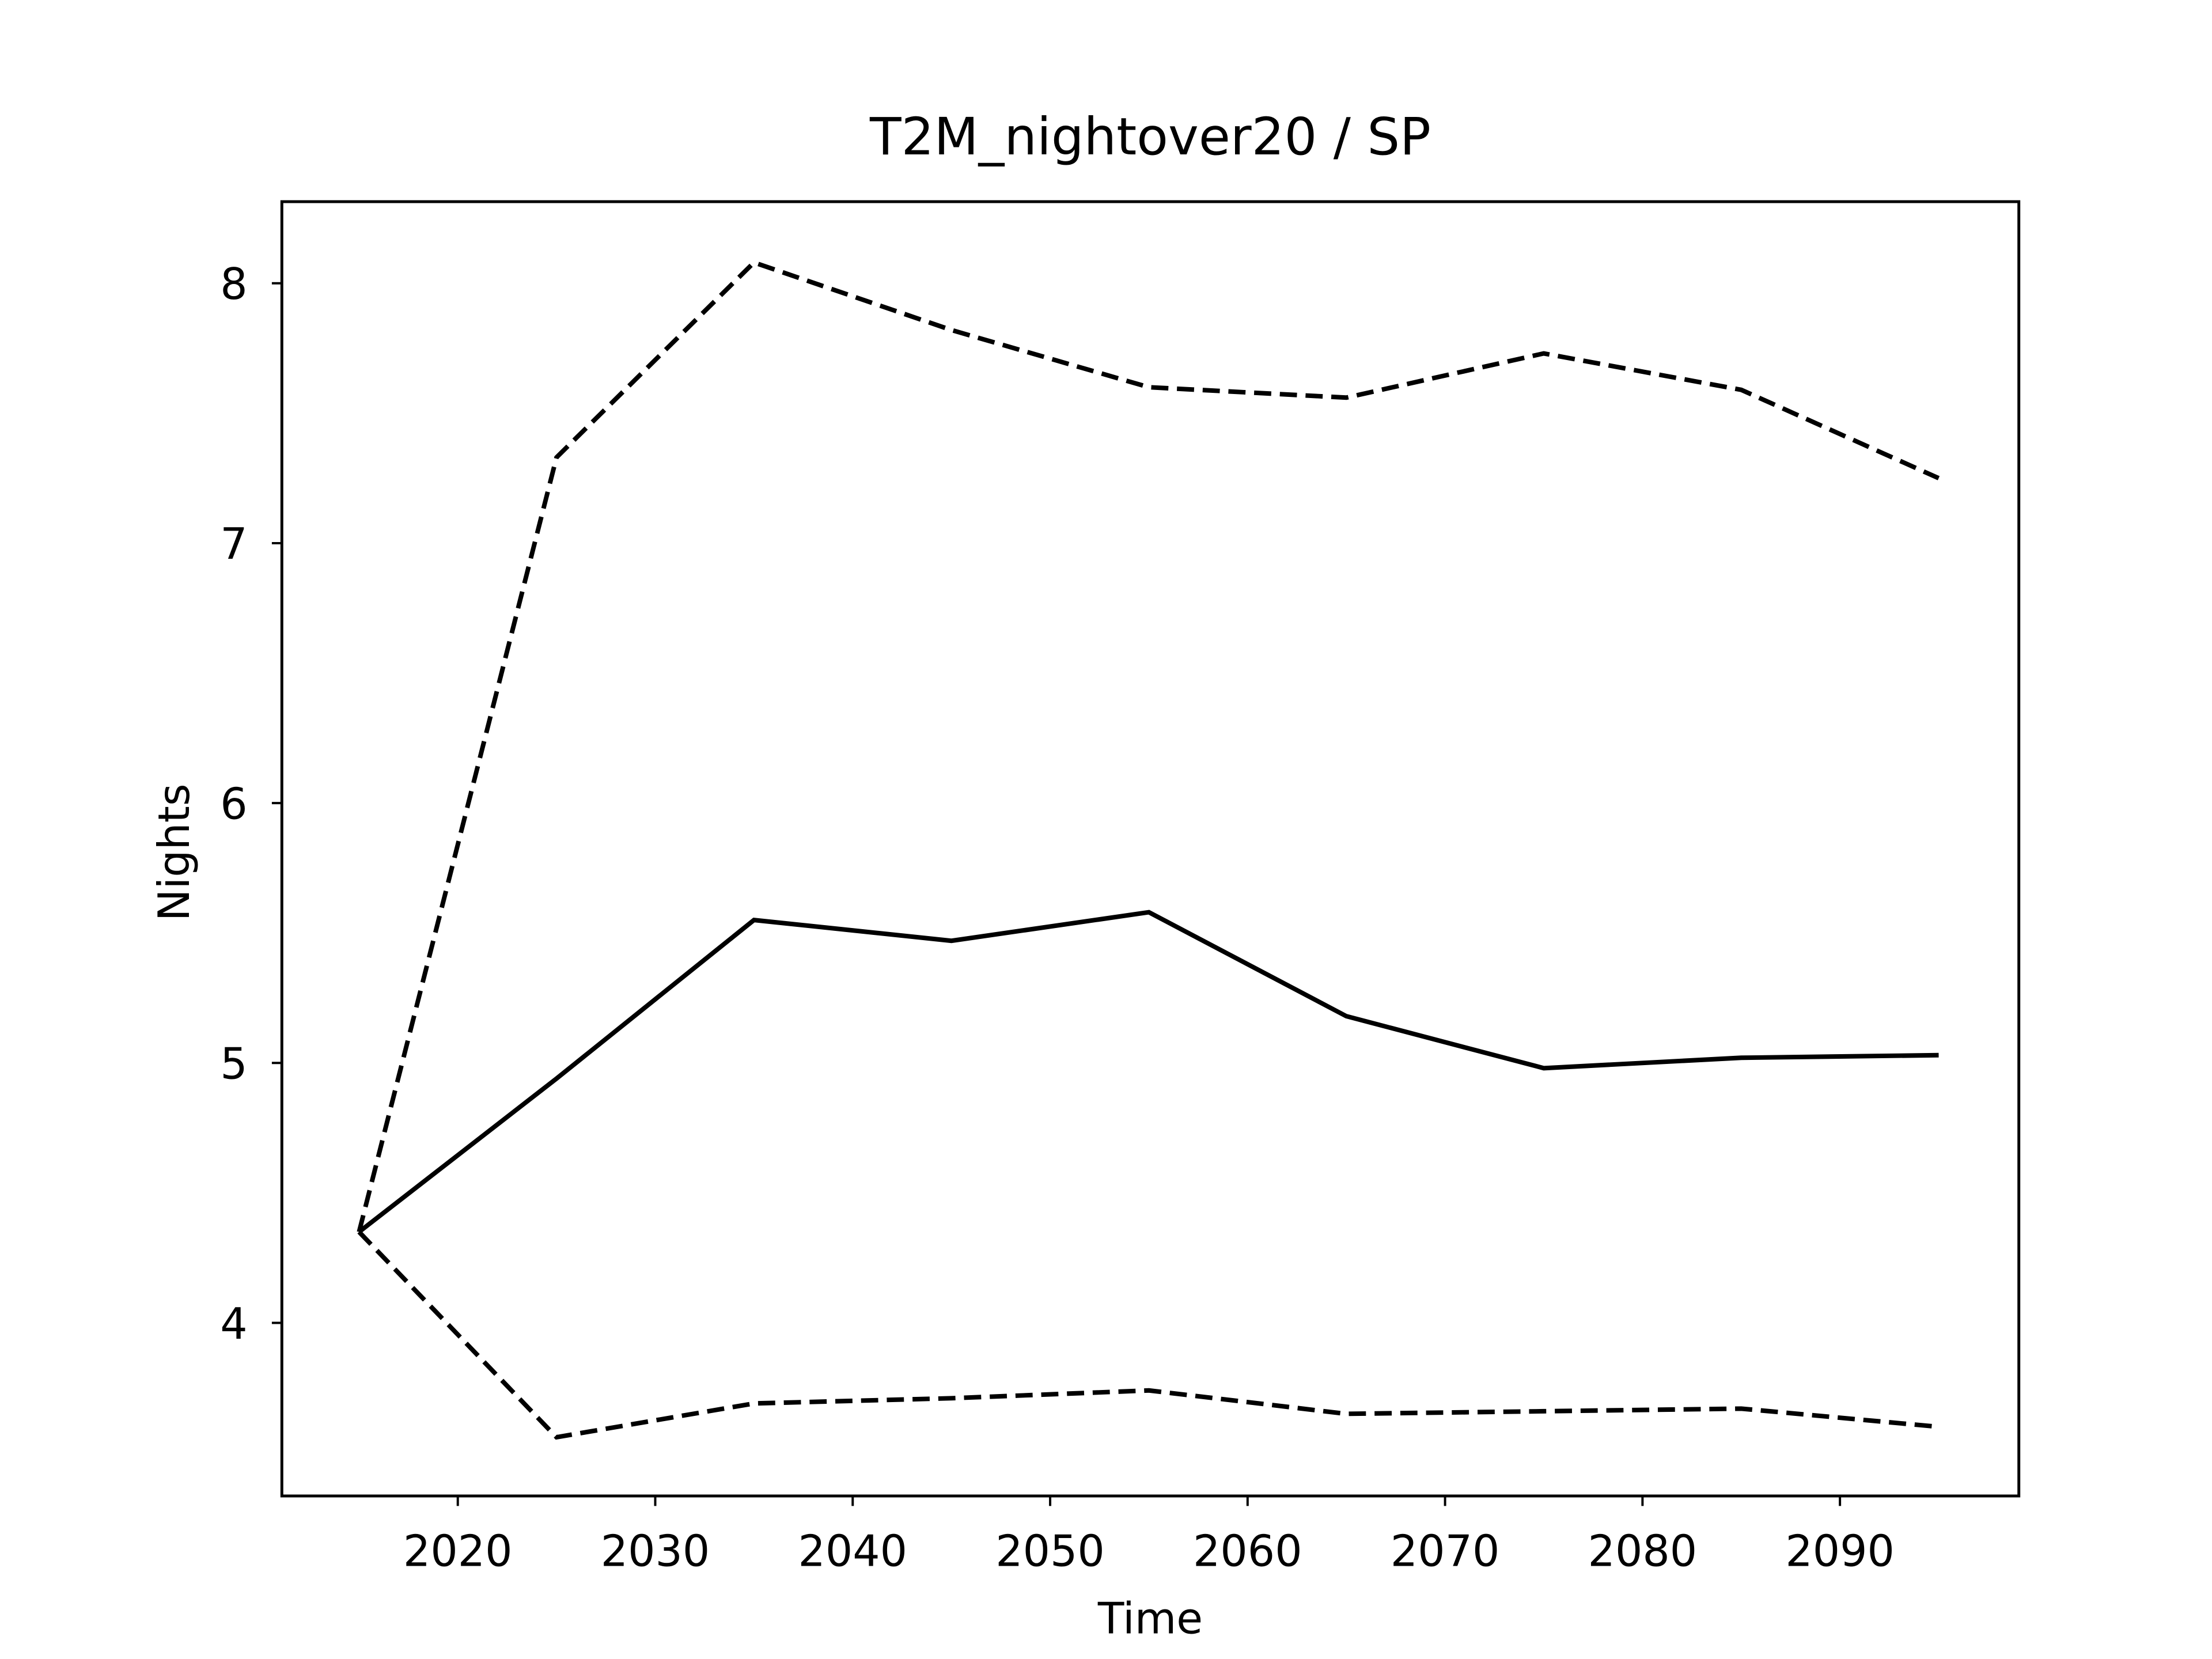  I want to click on y-tick-label: 7, so click(233, 544).